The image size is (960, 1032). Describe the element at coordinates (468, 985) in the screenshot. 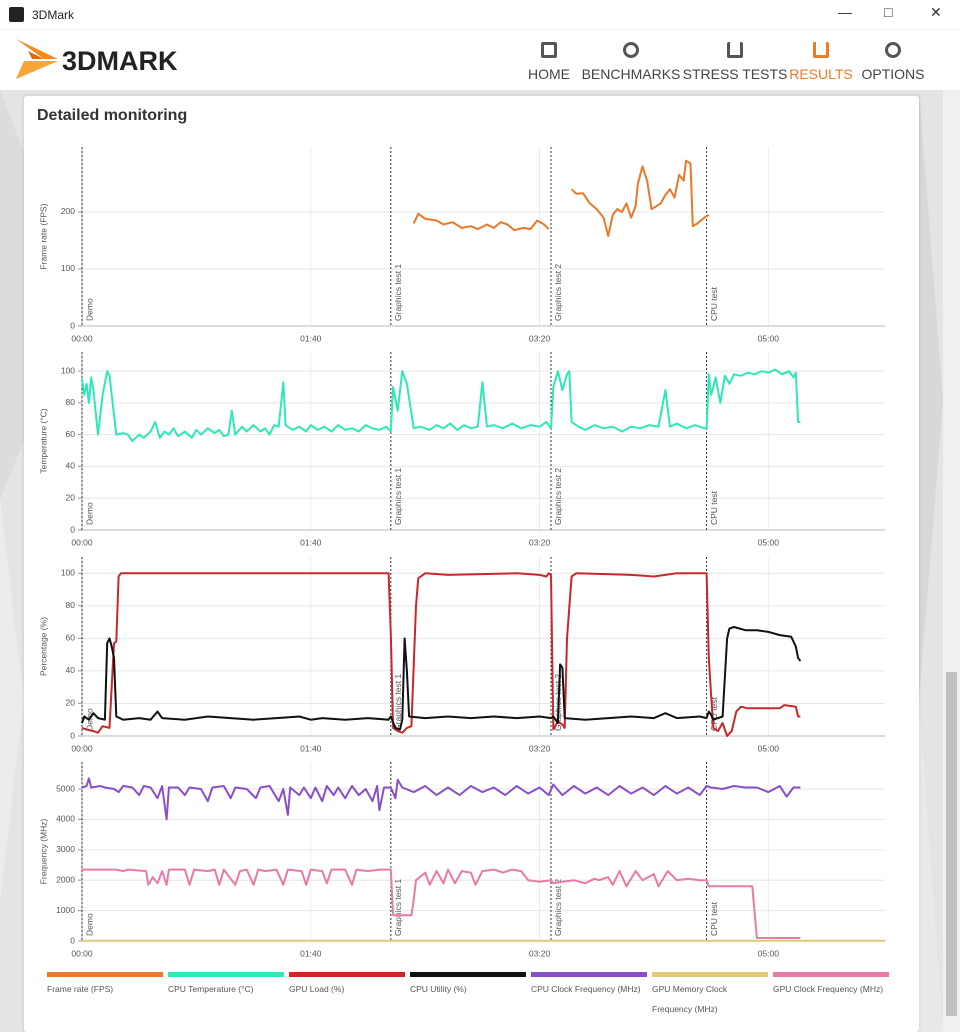

I see `legend-item: CPU Utility (%)` at that location.